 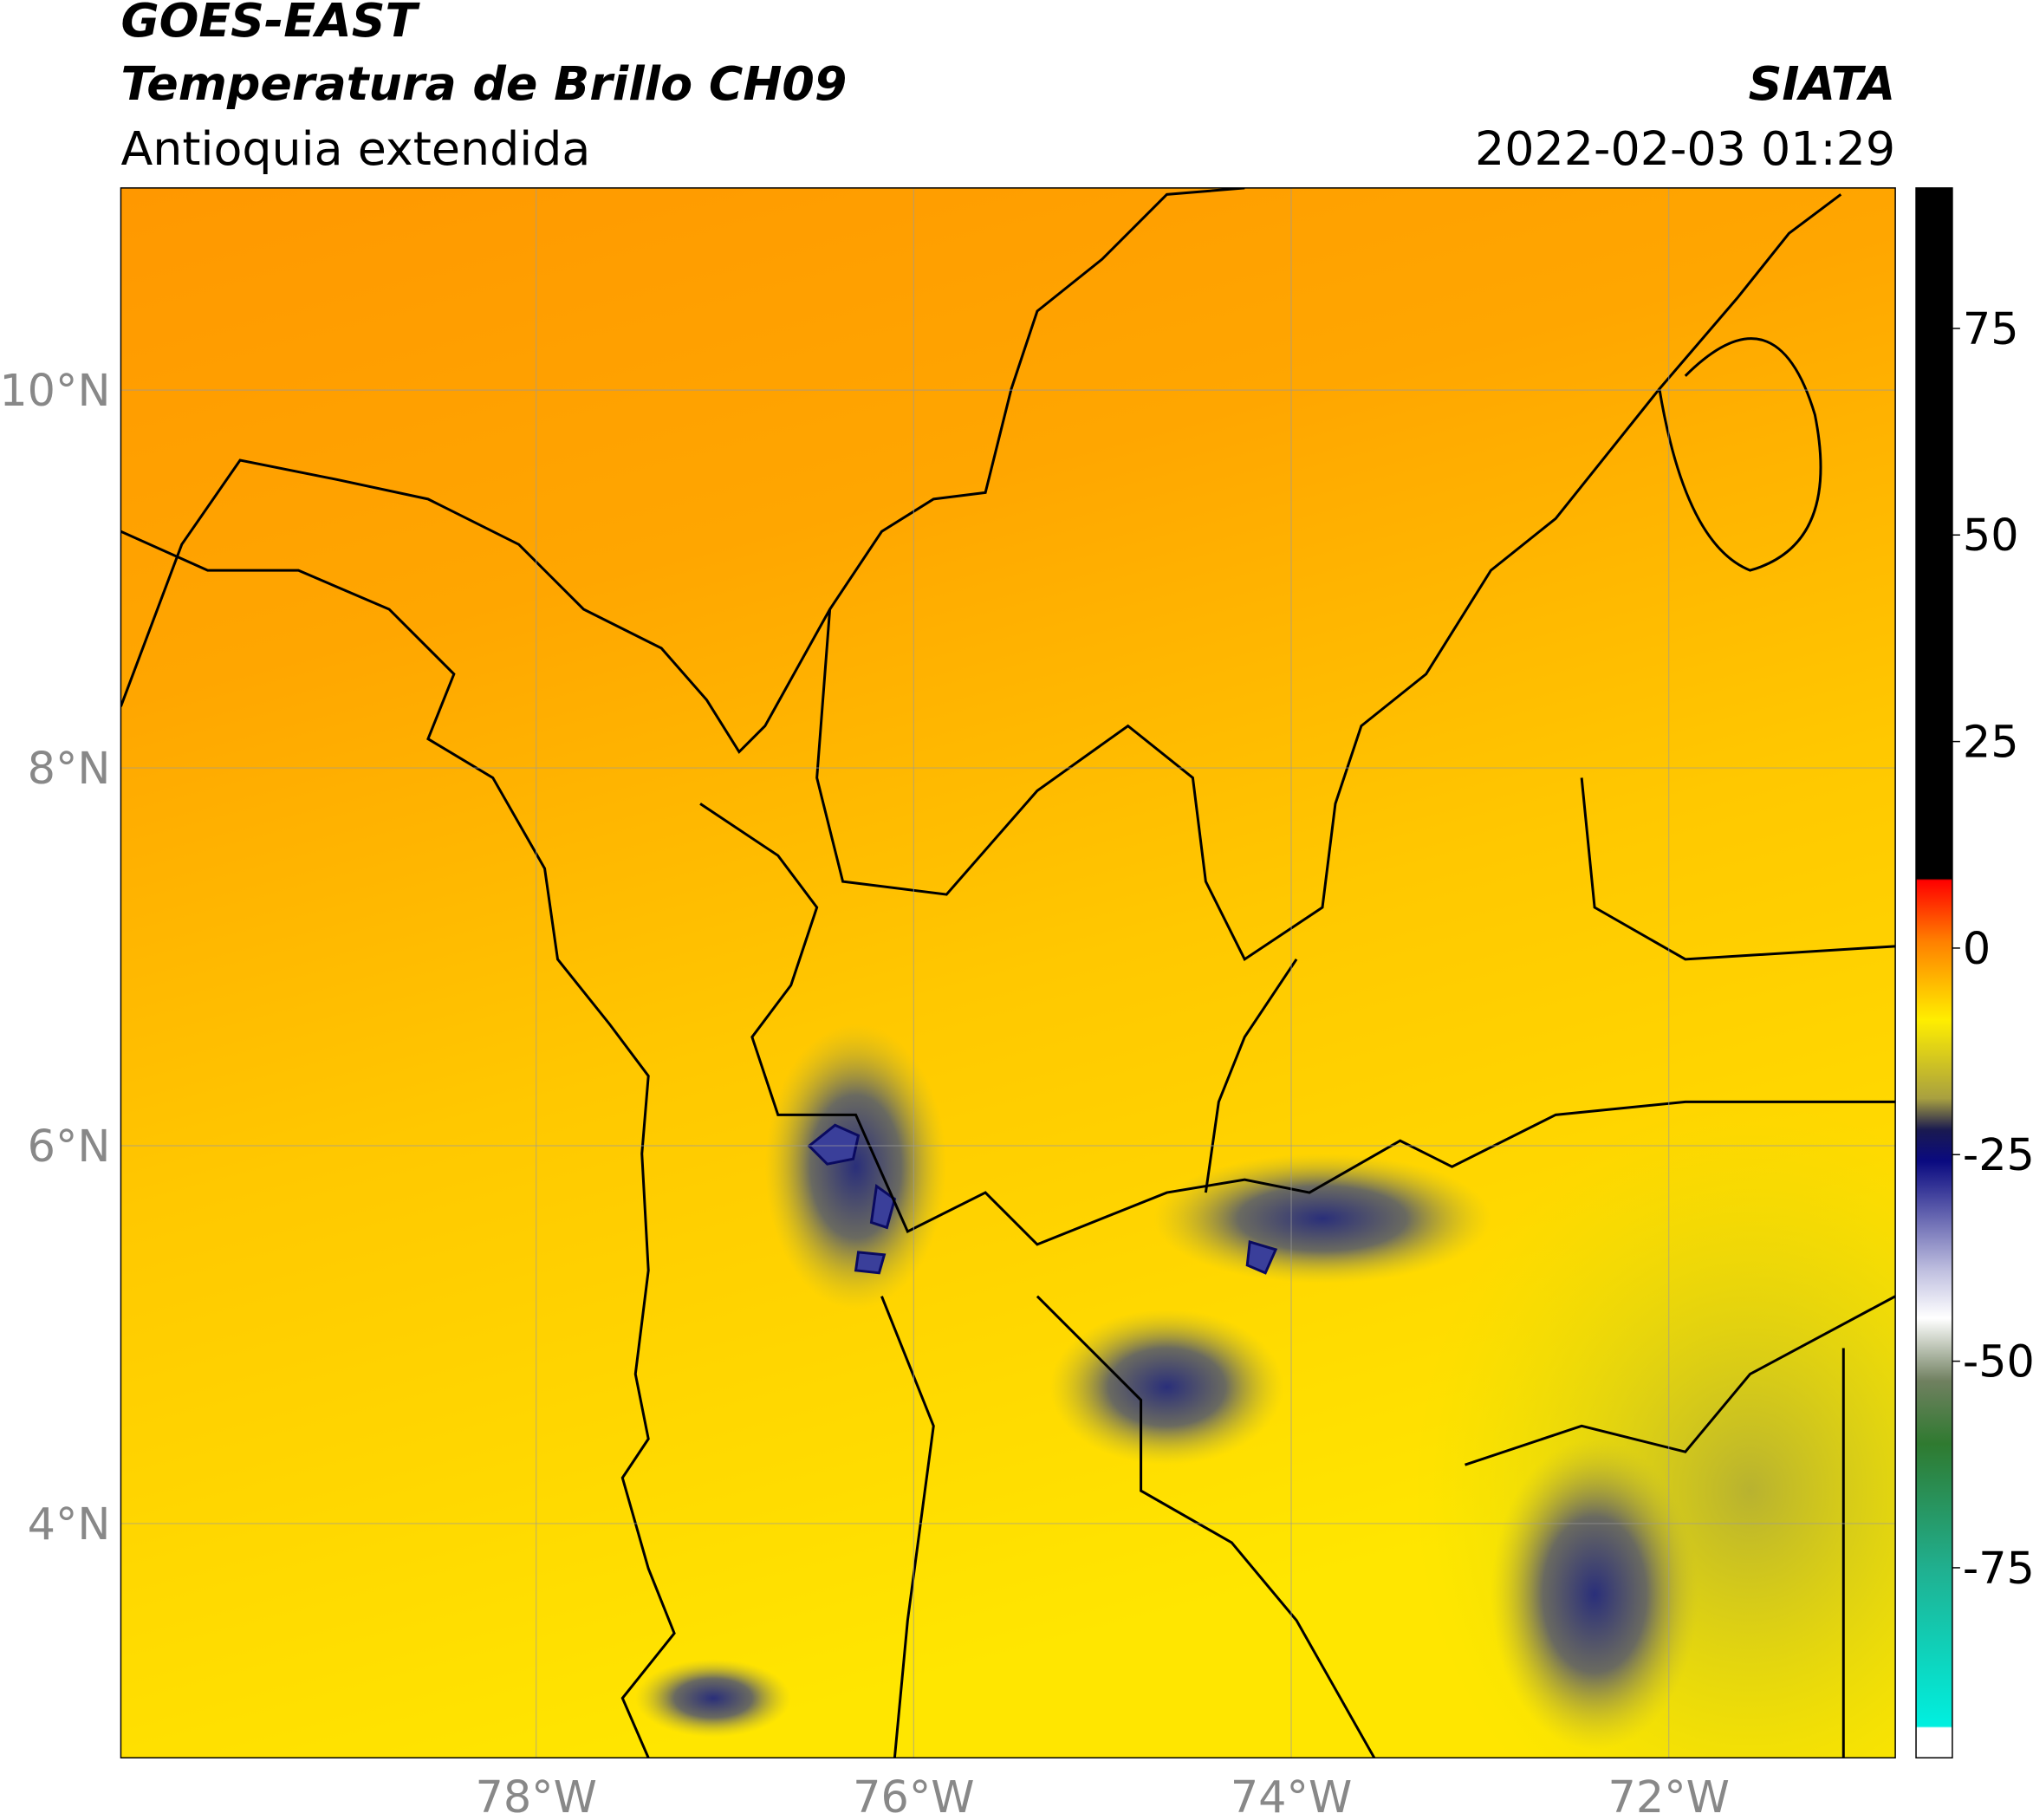 What do you see at coordinates (483, 83) in the screenshot?
I see `product-title: Temperatura de Brillo CH09` at bounding box center [483, 83].